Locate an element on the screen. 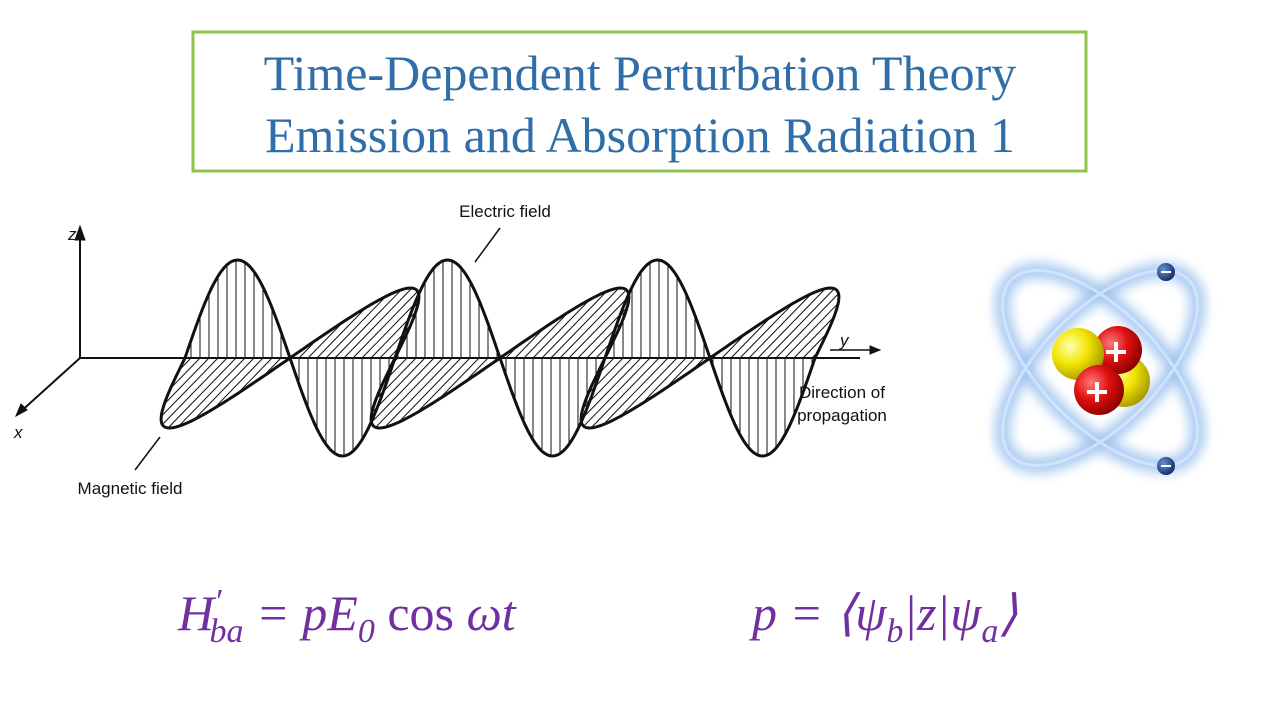 The height and width of the screenshot is (720, 1280). equation: H′ ba = pE0 cos ωt is located at coordinates (347, 616).